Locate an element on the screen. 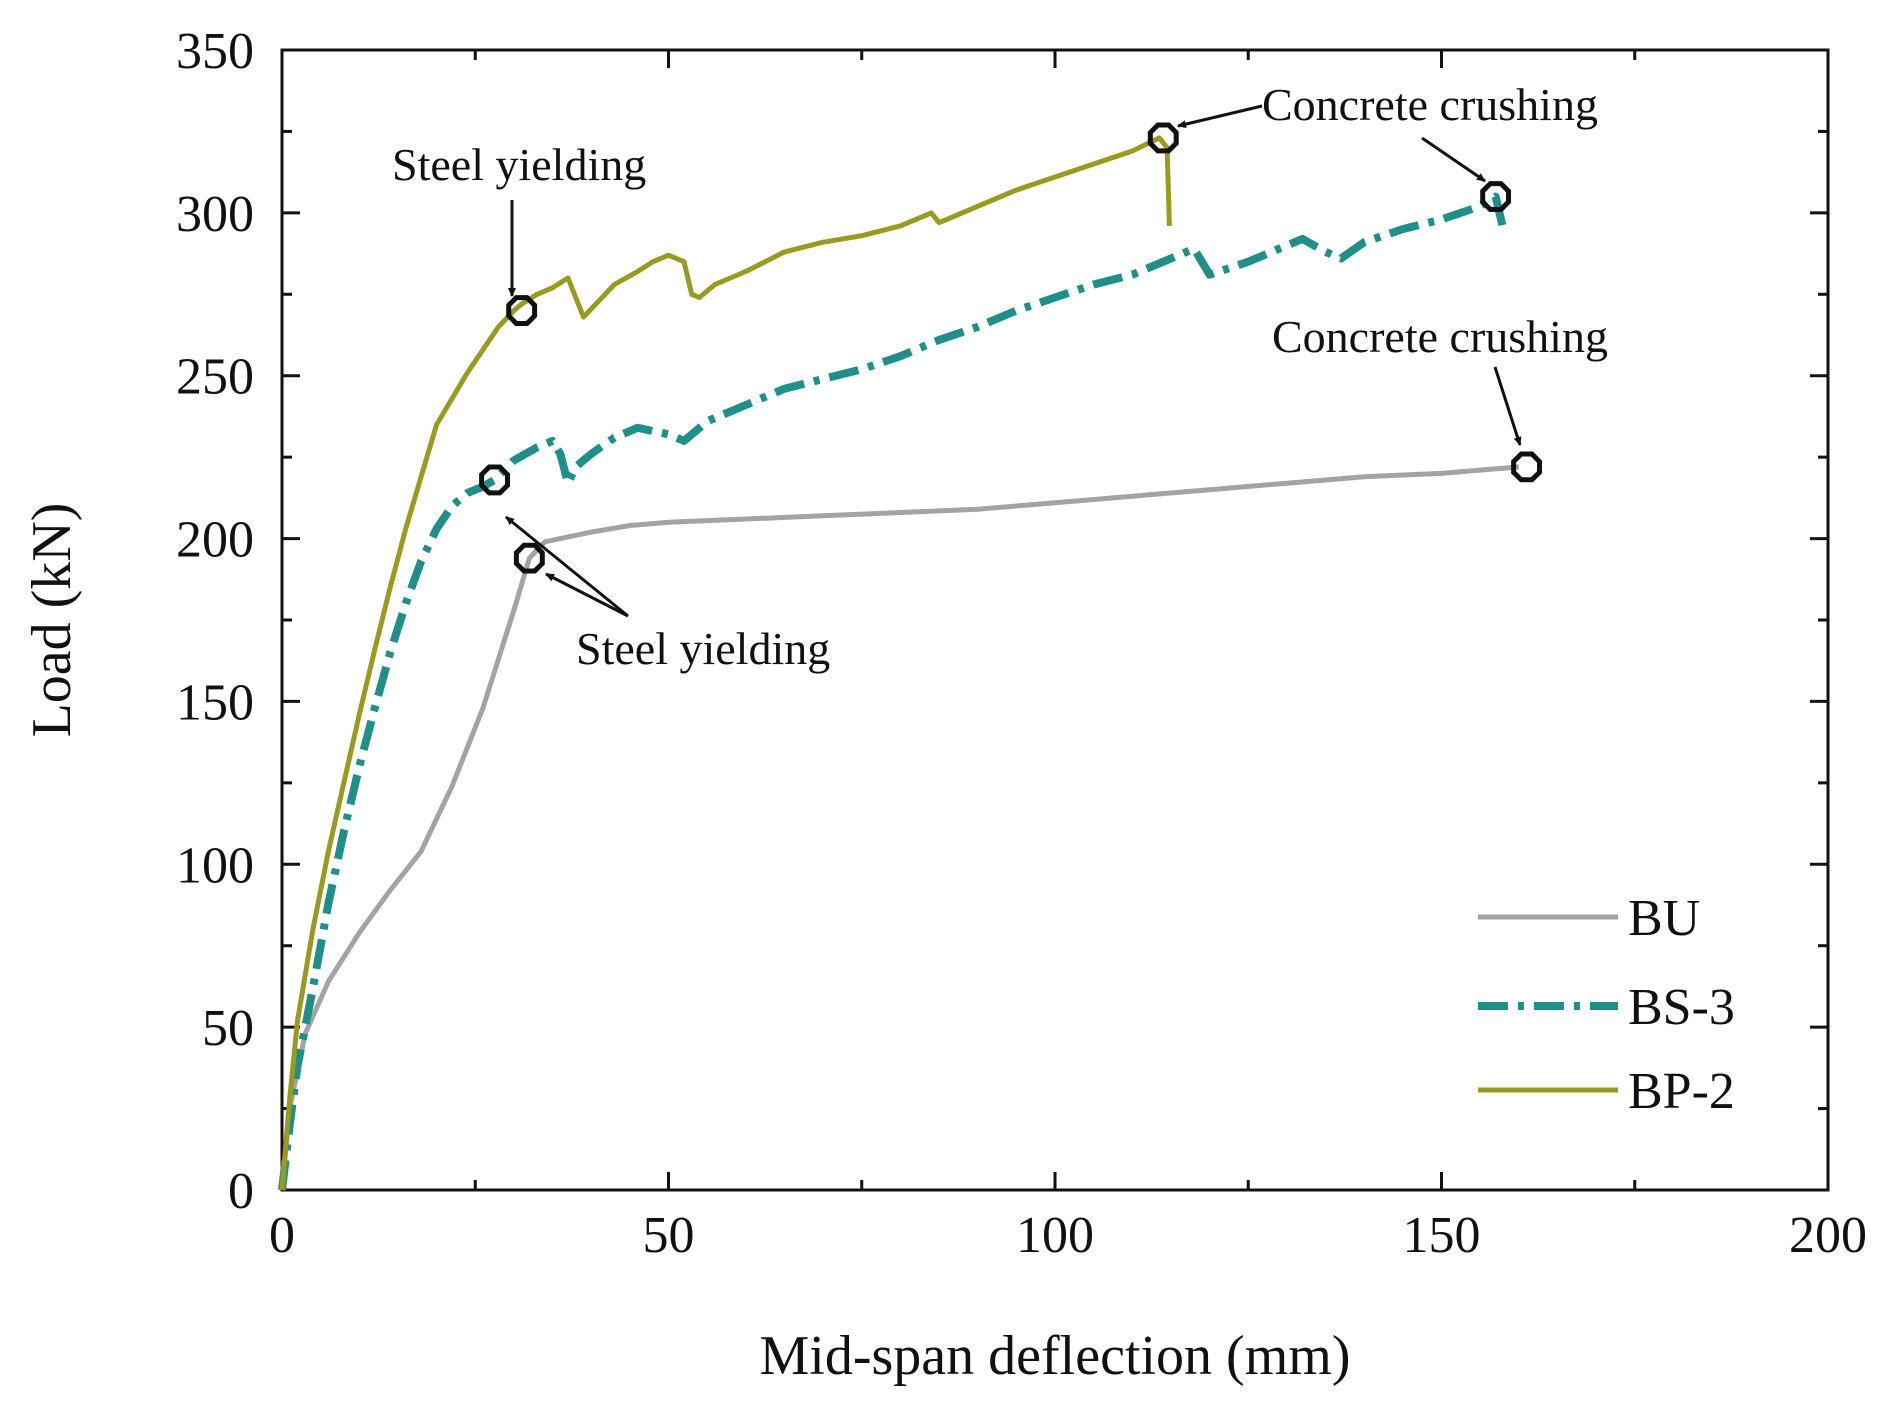 Image resolution: width=1887 pixels, height=1404 pixels. x-tick-label: 0 is located at coordinates (282, 1235).